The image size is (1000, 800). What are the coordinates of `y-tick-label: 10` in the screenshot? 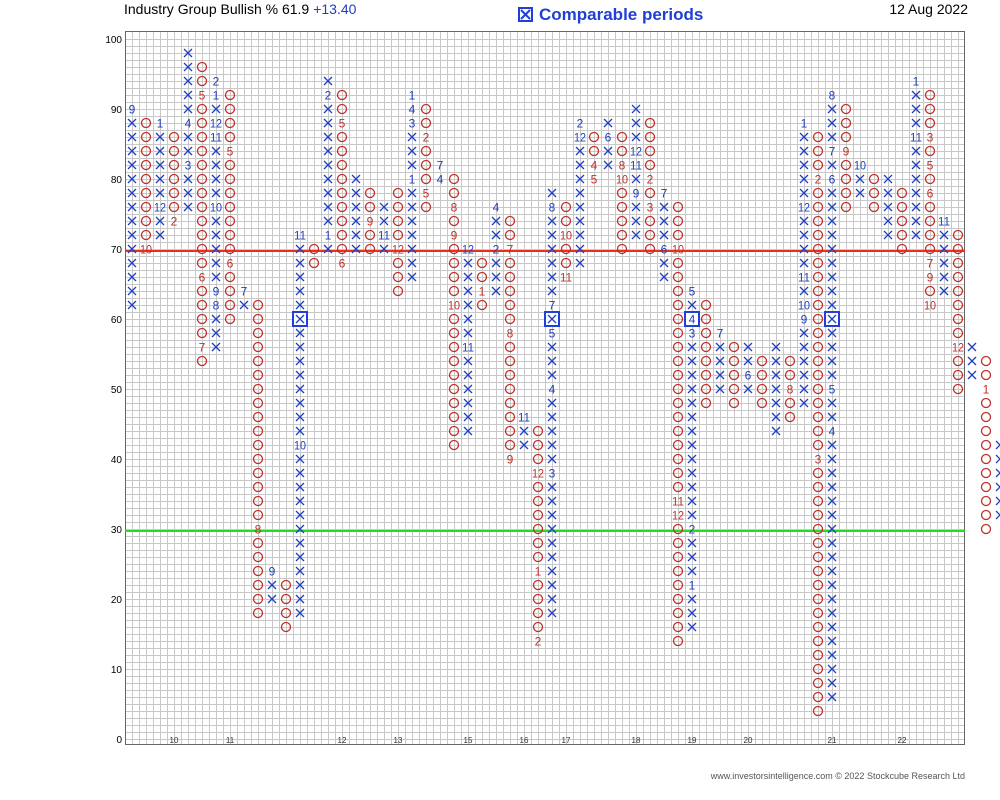 It's located at (117, 670).